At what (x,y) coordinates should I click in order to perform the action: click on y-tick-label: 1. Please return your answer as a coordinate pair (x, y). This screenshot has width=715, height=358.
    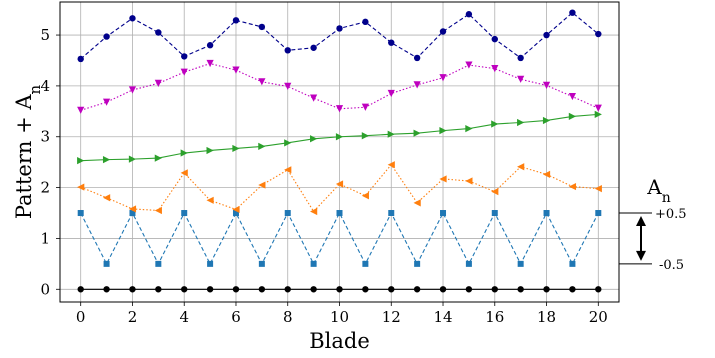
    Looking at the image, I should click on (45, 238).